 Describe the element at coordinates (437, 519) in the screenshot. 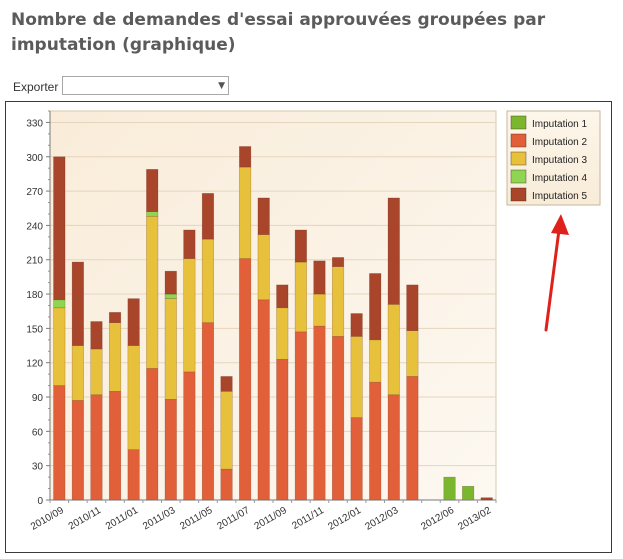

I see `x-tick-label: 2012/06` at that location.